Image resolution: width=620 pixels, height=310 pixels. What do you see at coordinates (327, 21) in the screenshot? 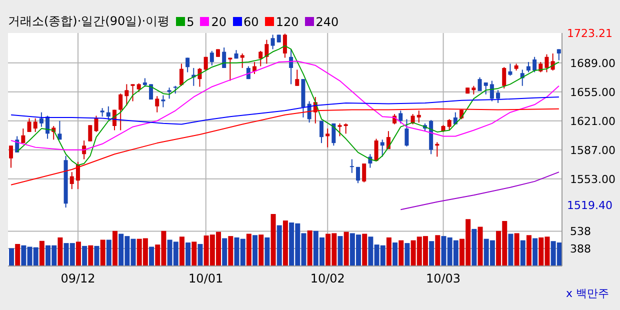
I see `legend-label: 240` at bounding box center [327, 21].